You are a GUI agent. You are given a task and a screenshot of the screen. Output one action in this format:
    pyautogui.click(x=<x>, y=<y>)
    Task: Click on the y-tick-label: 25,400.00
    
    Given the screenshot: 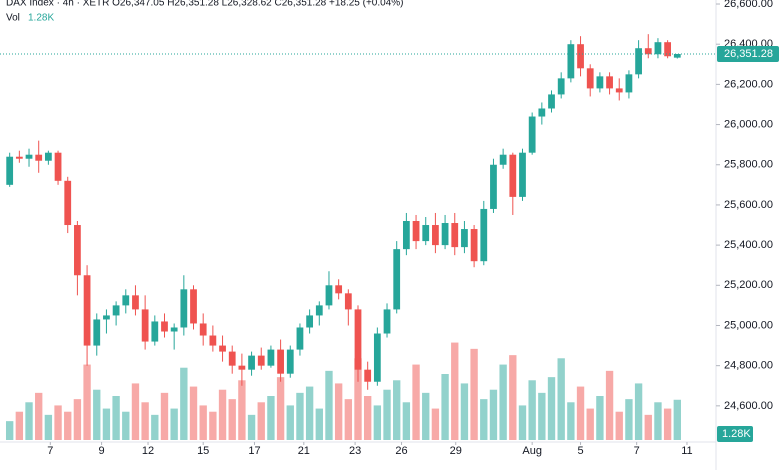 What is the action you would take?
    pyautogui.click(x=748, y=245)
    